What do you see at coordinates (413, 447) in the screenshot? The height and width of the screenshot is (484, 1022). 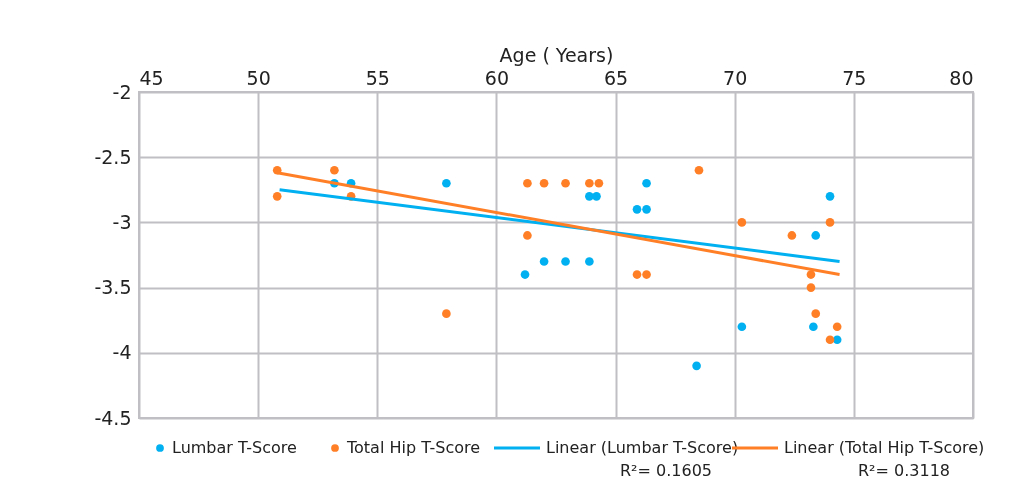 I see `legend-label: Total Hip T-Score` at bounding box center [413, 447].